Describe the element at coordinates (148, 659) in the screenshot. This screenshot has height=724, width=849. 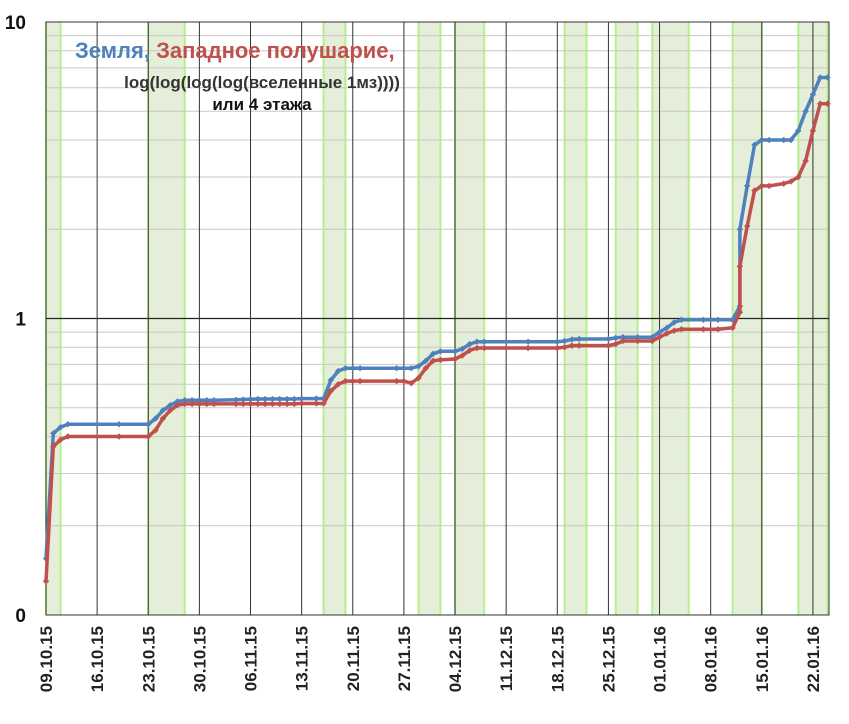
I see `x-tick-label-2: 23.10.15` at that location.